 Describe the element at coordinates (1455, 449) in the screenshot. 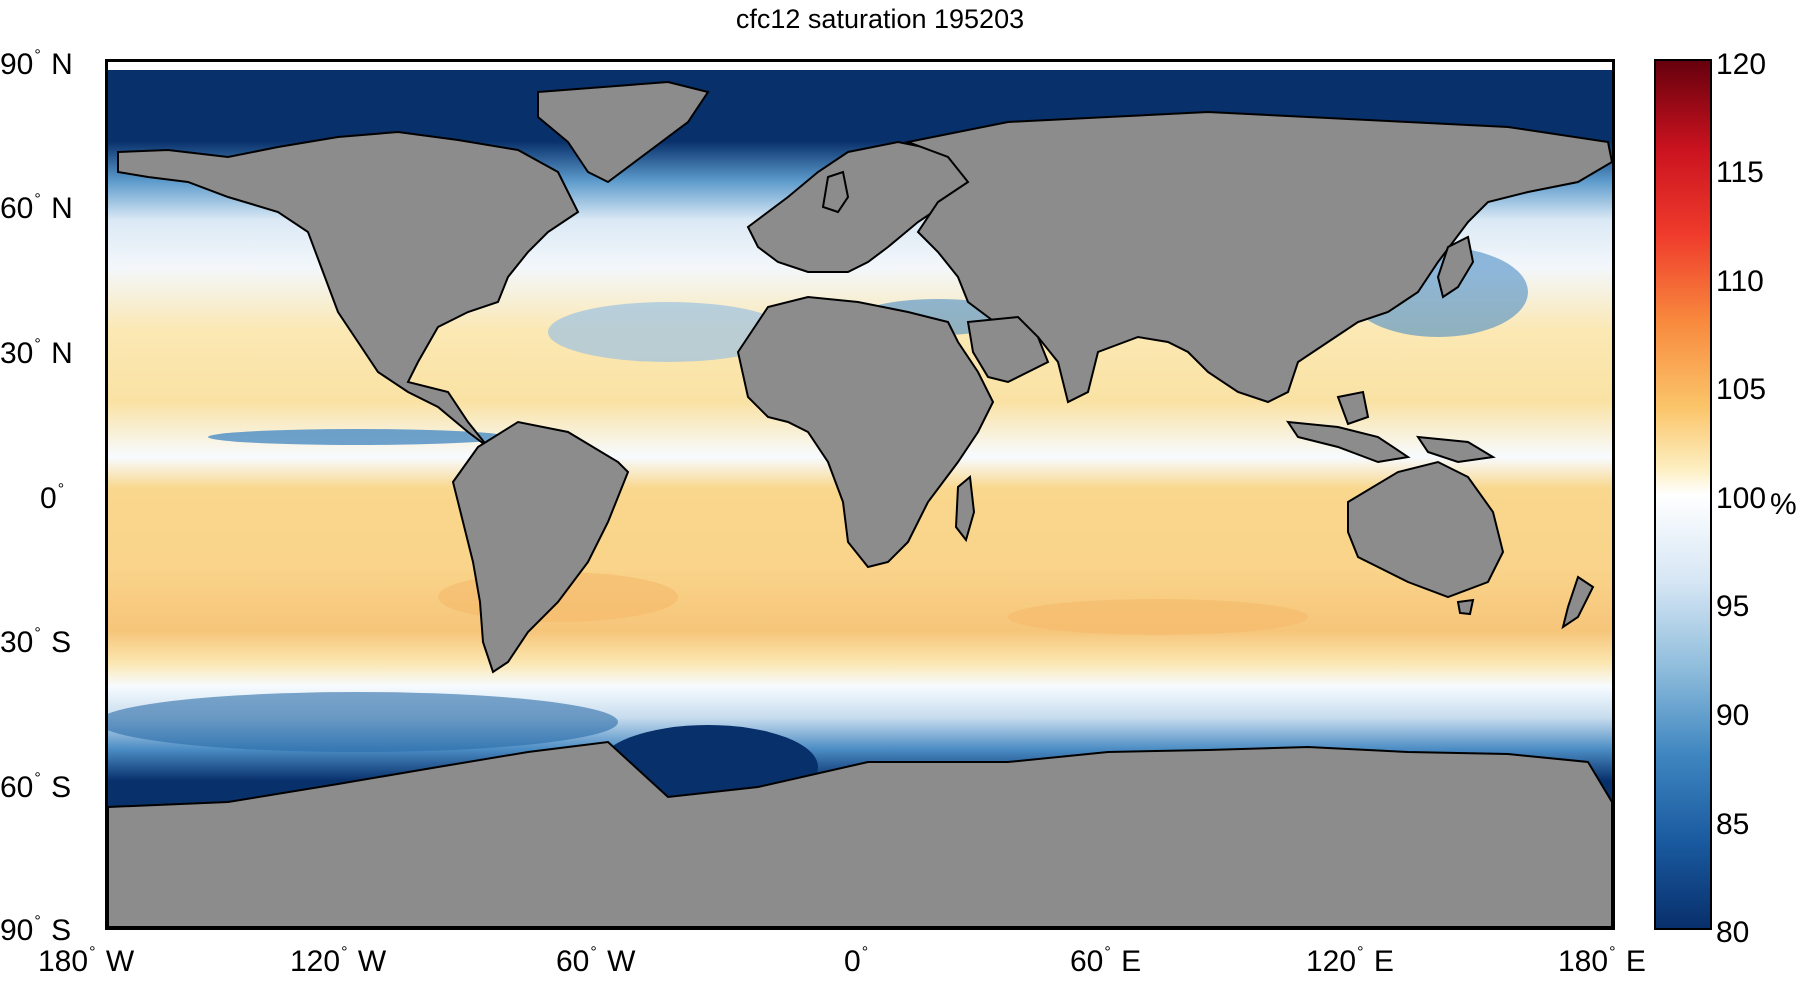

I see `new-guinea` at that location.